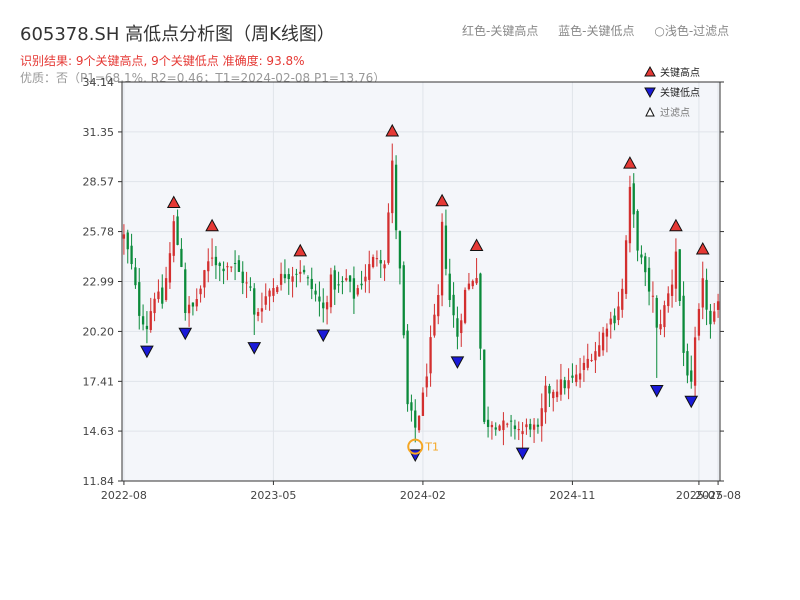 This screenshot has width=800, height=600. I want to click on legend-low-symbol, so click(650, 93).